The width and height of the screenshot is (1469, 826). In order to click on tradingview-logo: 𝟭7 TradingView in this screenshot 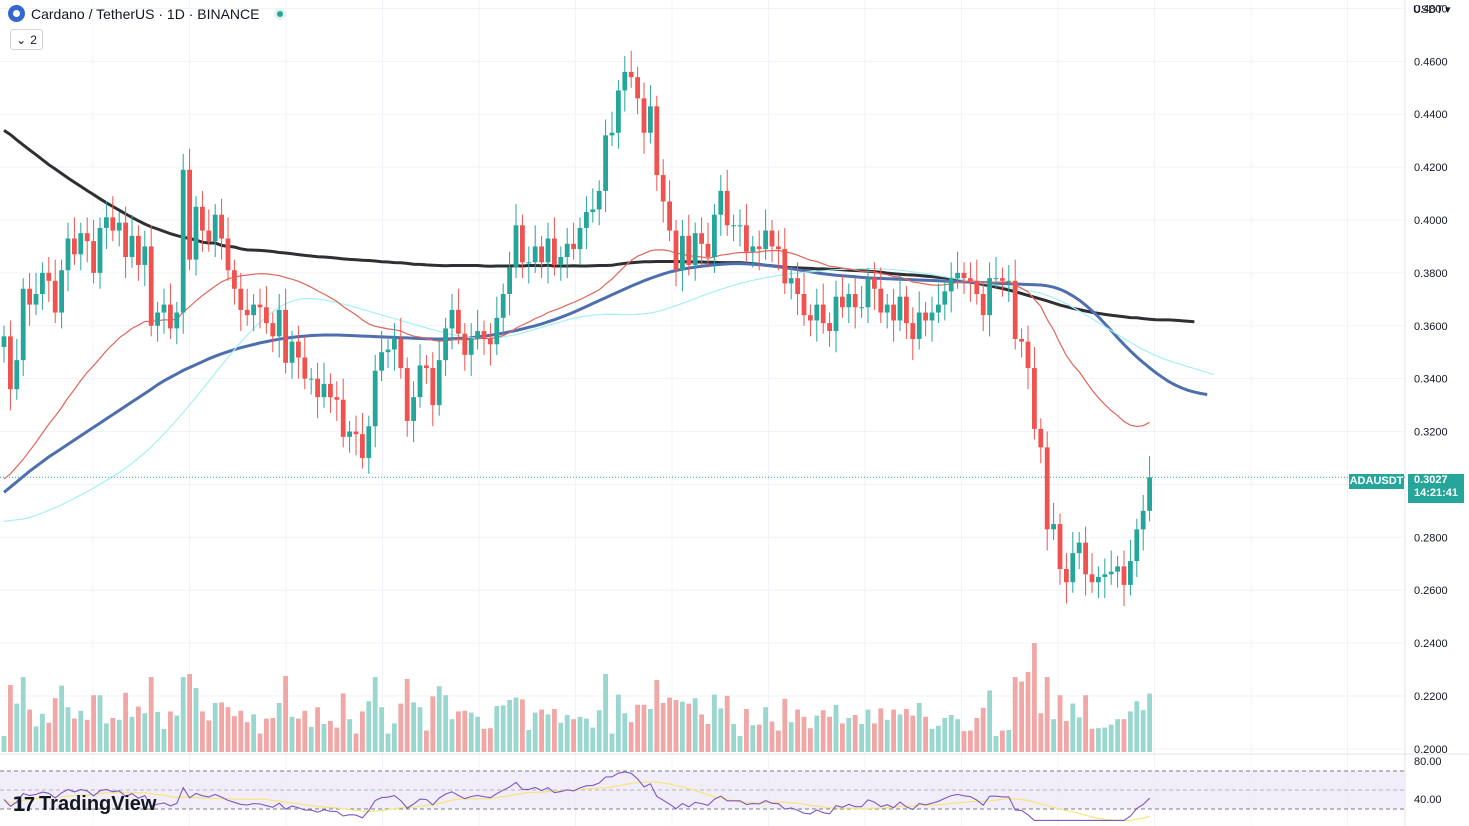, I will do `click(84, 804)`.